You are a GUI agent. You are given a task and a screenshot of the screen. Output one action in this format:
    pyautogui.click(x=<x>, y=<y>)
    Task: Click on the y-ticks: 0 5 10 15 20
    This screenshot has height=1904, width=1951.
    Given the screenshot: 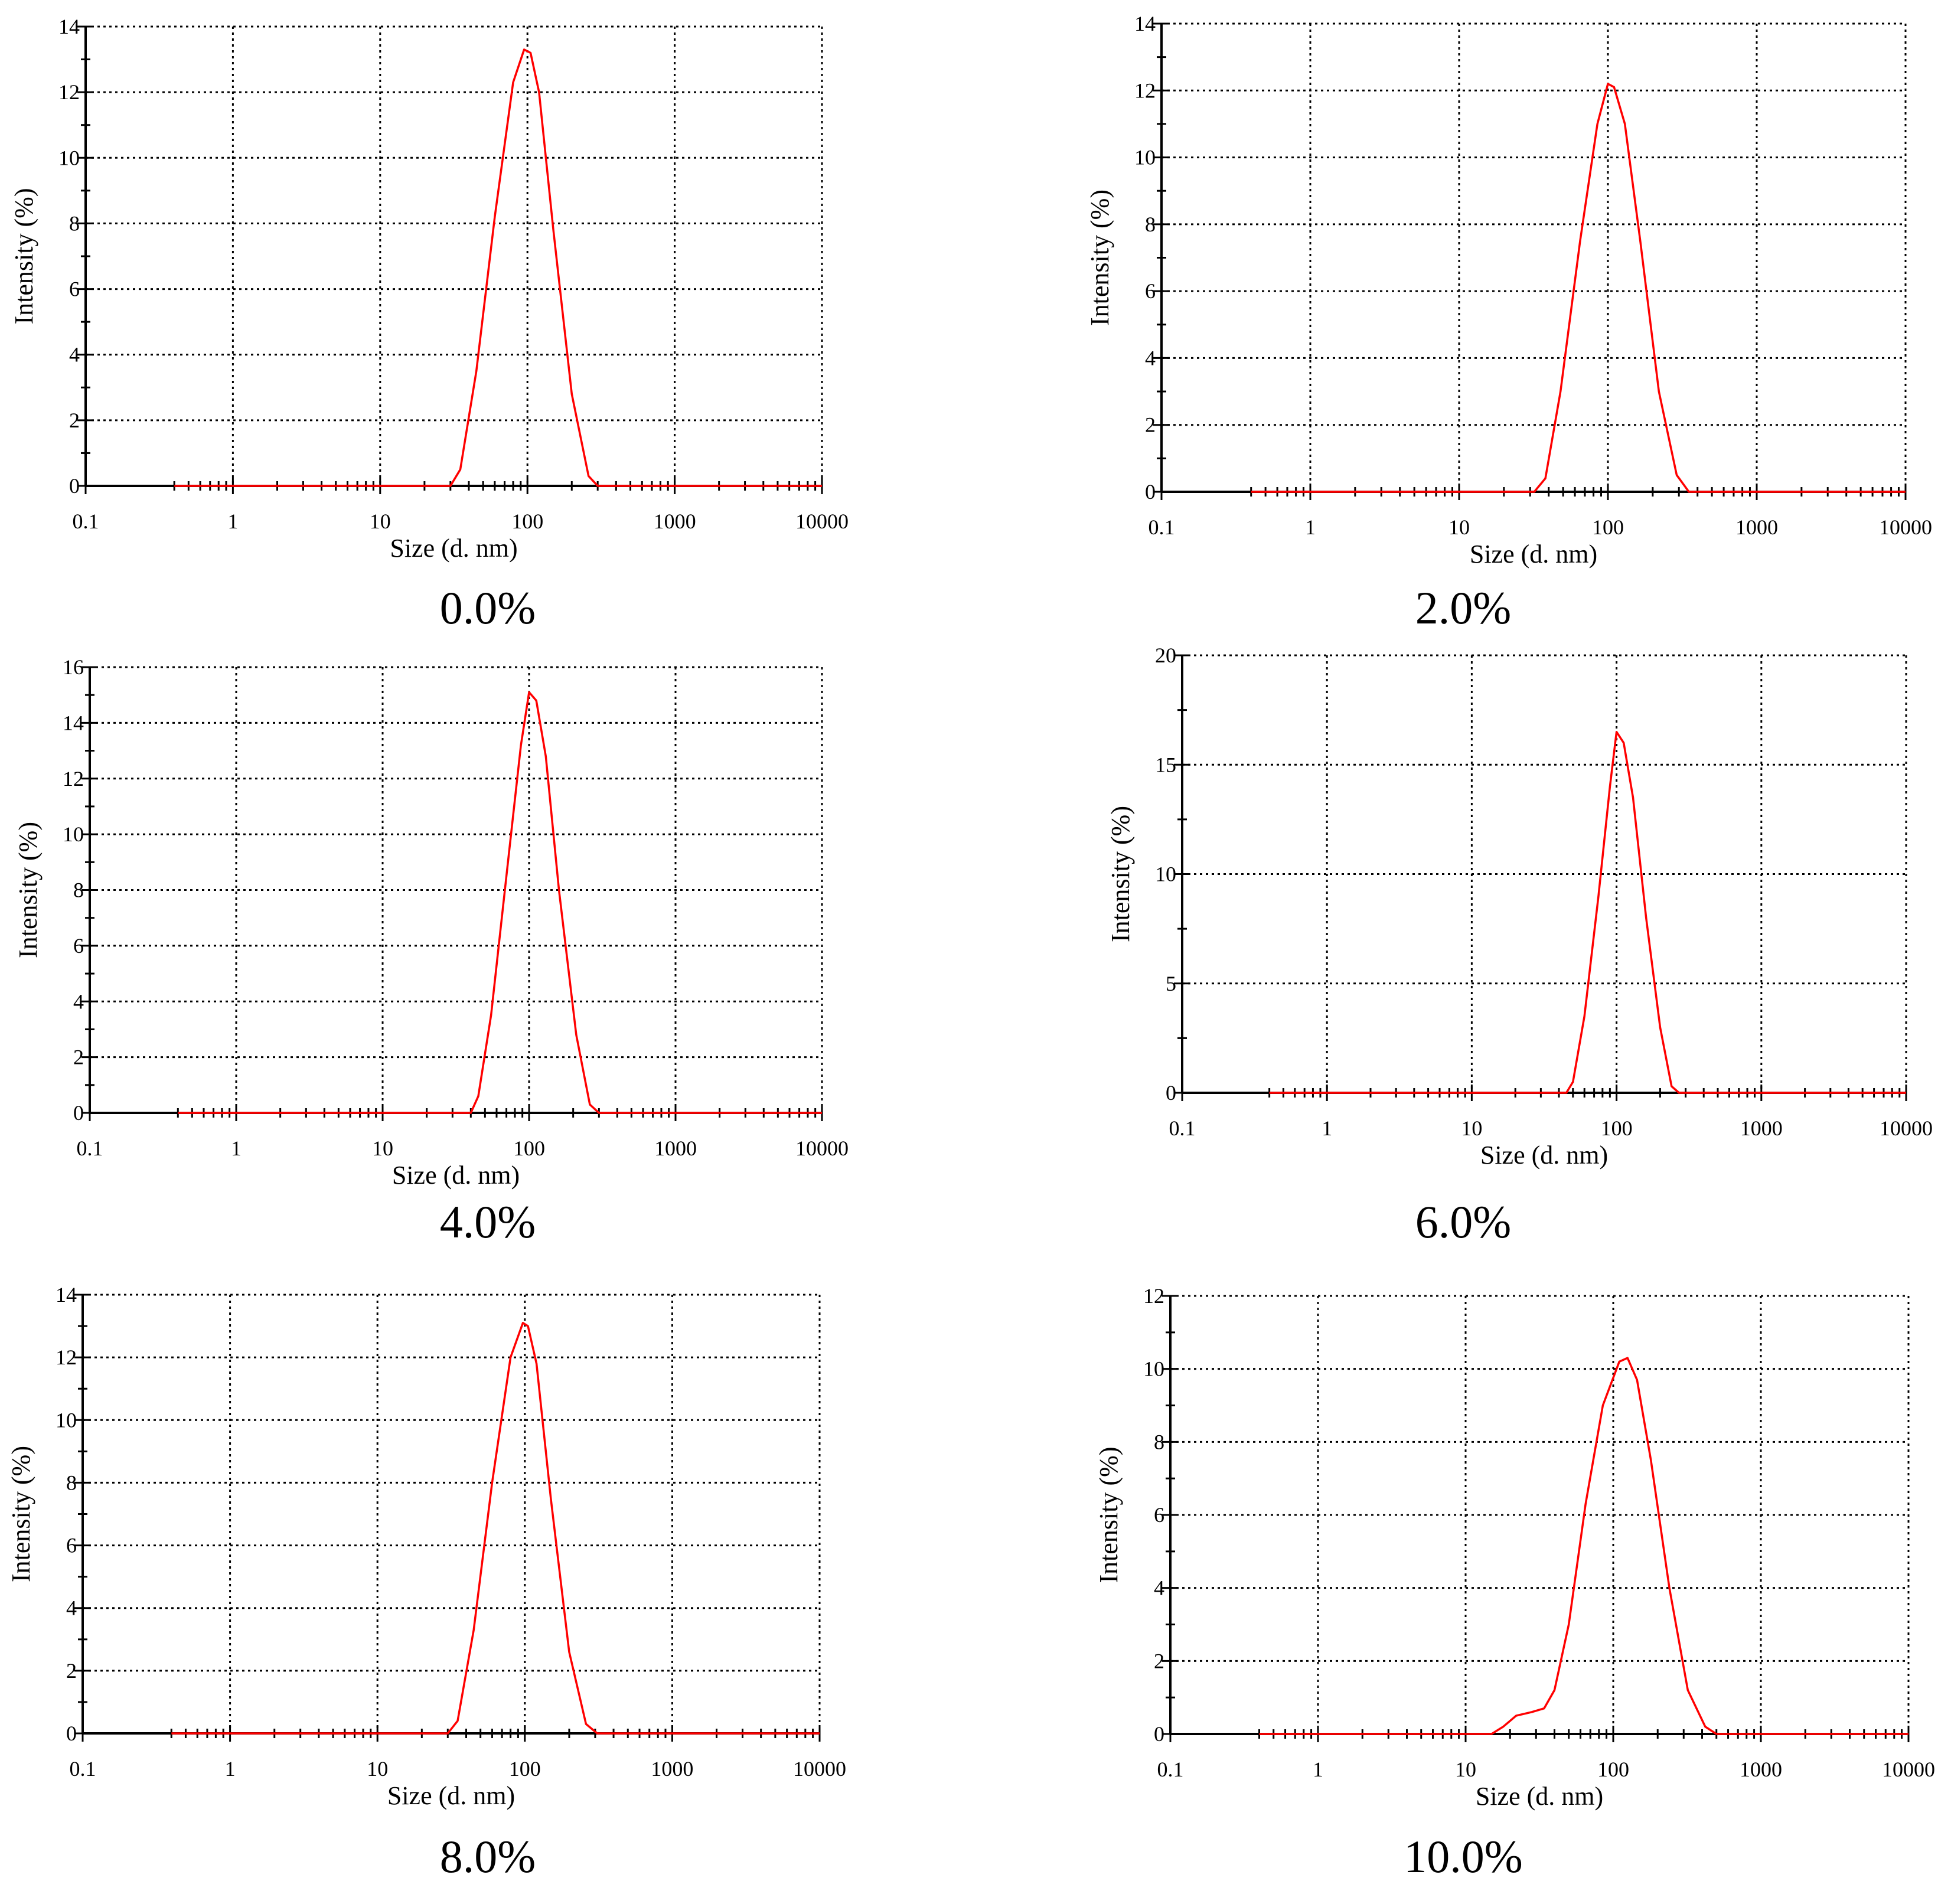 What is the action you would take?
    pyautogui.click(x=1172, y=874)
    